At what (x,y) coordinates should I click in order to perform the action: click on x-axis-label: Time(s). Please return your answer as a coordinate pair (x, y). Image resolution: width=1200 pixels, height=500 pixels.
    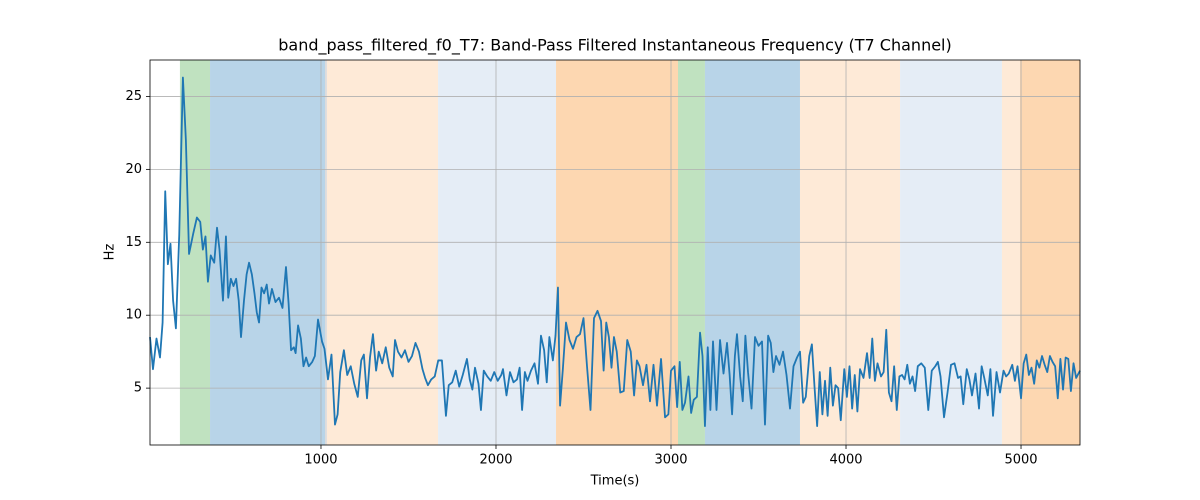
    Looking at the image, I should click on (615, 481).